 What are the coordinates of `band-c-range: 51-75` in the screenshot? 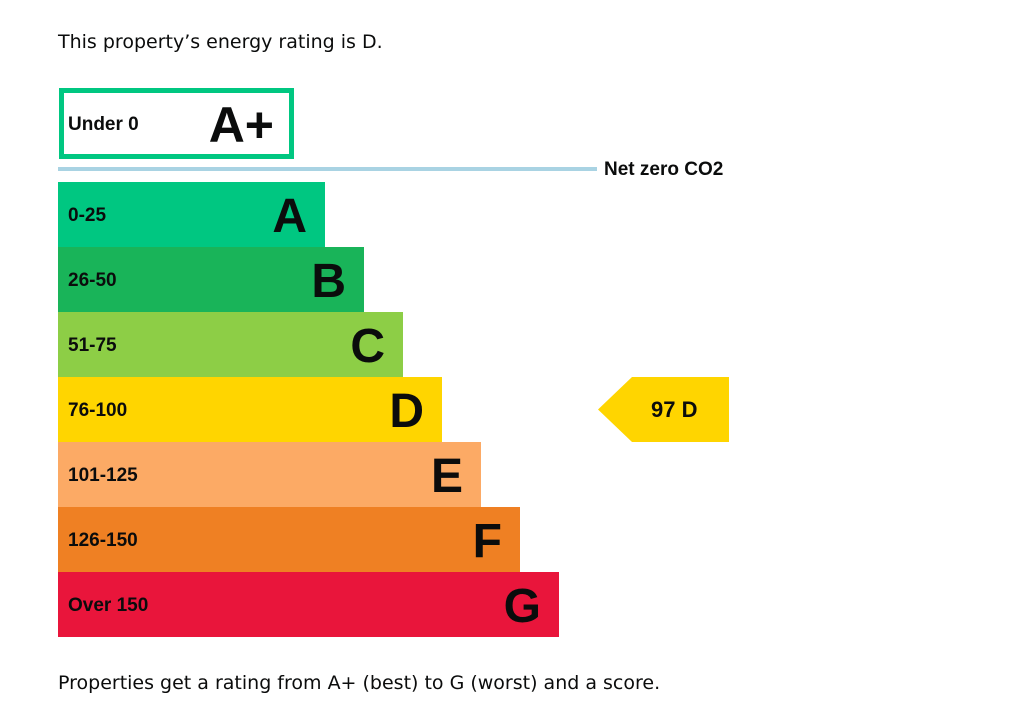 It's located at (92, 345).